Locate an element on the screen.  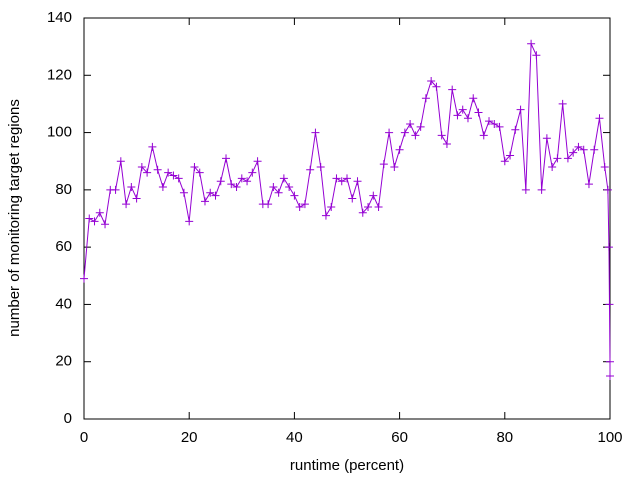
y-tick-label: 120 is located at coordinates (59, 74).